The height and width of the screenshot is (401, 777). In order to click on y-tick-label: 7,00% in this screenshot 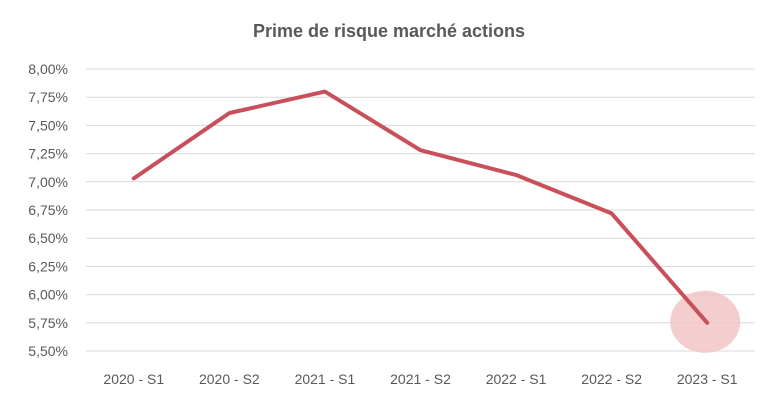, I will do `click(48, 182)`.